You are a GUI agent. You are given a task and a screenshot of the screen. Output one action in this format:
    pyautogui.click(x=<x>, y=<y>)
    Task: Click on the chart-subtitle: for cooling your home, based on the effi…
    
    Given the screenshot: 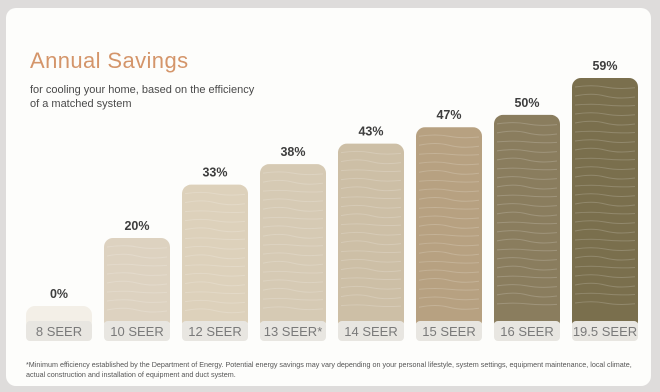 What is the action you would take?
    pyautogui.click(x=142, y=97)
    